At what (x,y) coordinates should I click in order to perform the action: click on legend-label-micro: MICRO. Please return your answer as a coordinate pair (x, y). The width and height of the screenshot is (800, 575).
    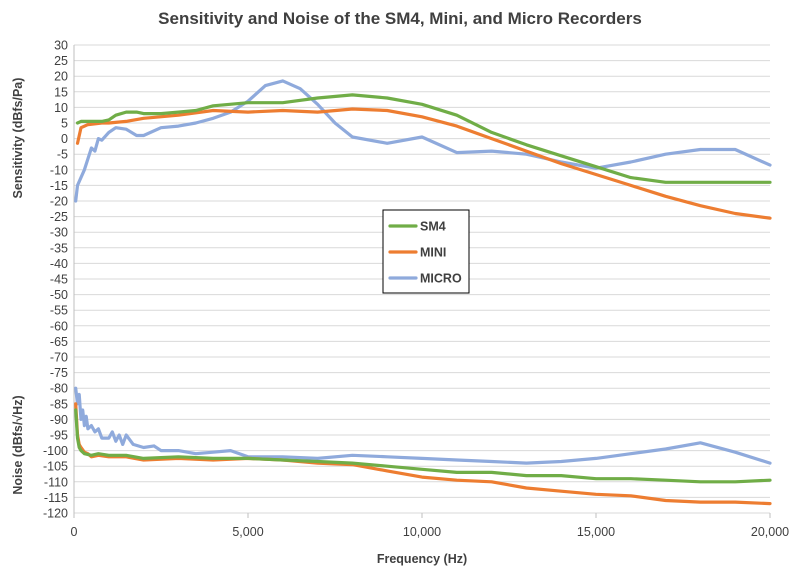
    Looking at the image, I should click on (441, 279).